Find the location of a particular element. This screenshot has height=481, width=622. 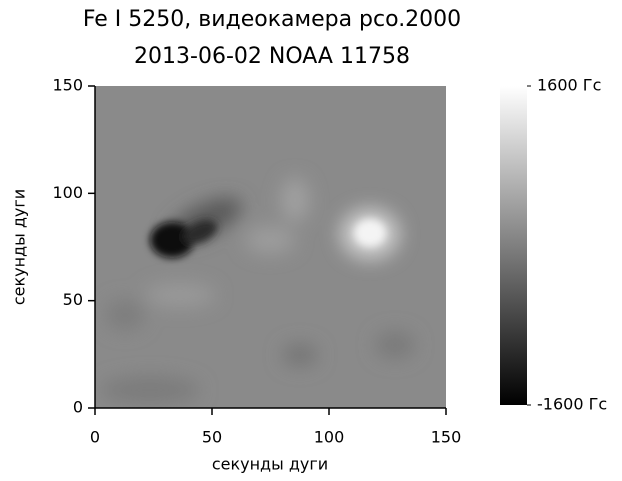

y-tick-label: 100 is located at coordinates (67, 192).